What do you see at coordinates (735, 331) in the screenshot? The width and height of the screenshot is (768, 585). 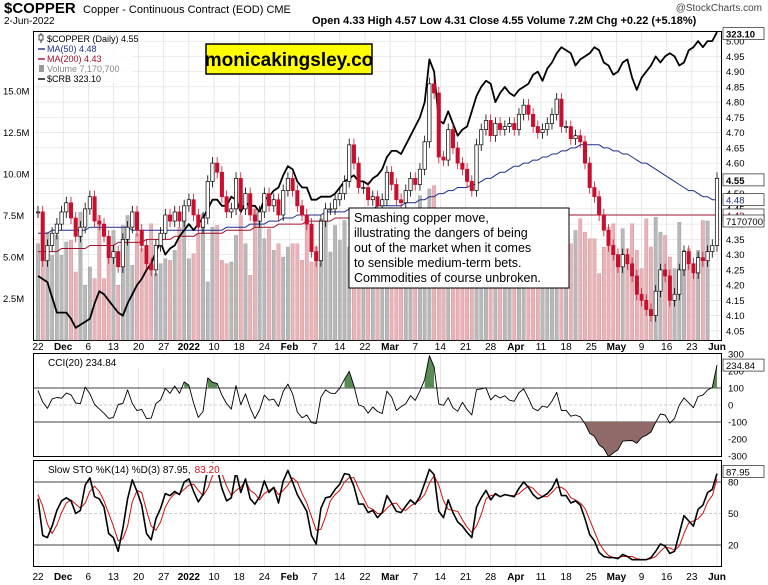 I see `price-tick-label: 4.05` at bounding box center [735, 331].